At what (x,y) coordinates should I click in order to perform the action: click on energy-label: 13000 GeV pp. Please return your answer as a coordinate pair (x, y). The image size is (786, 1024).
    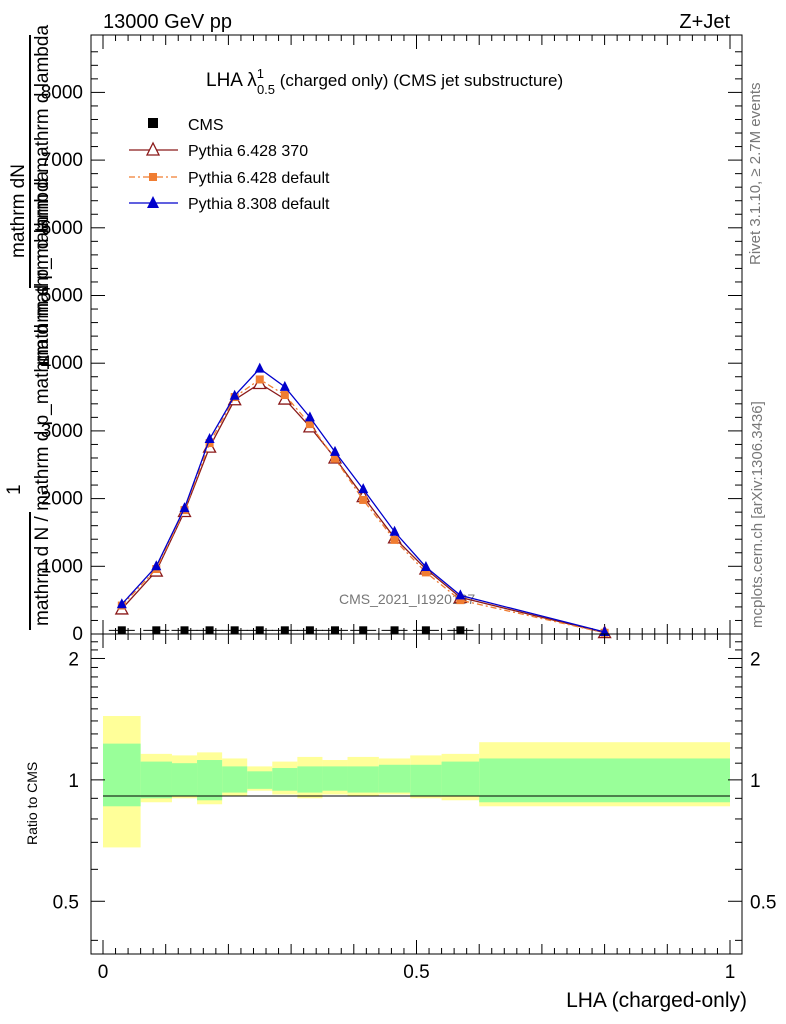
    Looking at the image, I should click on (167, 22).